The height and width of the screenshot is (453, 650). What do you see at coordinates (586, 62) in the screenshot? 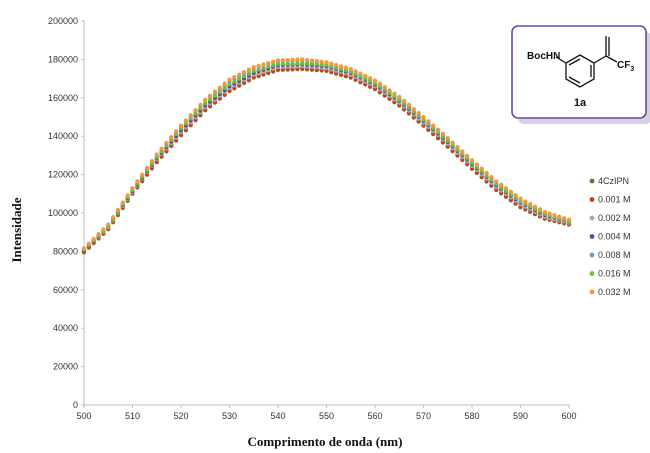
I see `molecule-structure` at bounding box center [586, 62].